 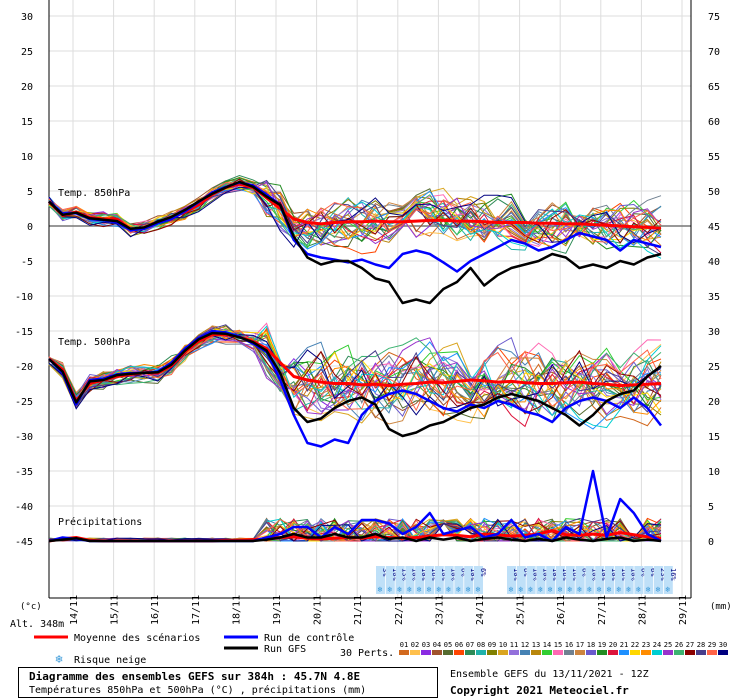 What do you see at coordinates (558, 645) in the screenshot?
I see `legend-member-number: 15` at bounding box center [558, 645].